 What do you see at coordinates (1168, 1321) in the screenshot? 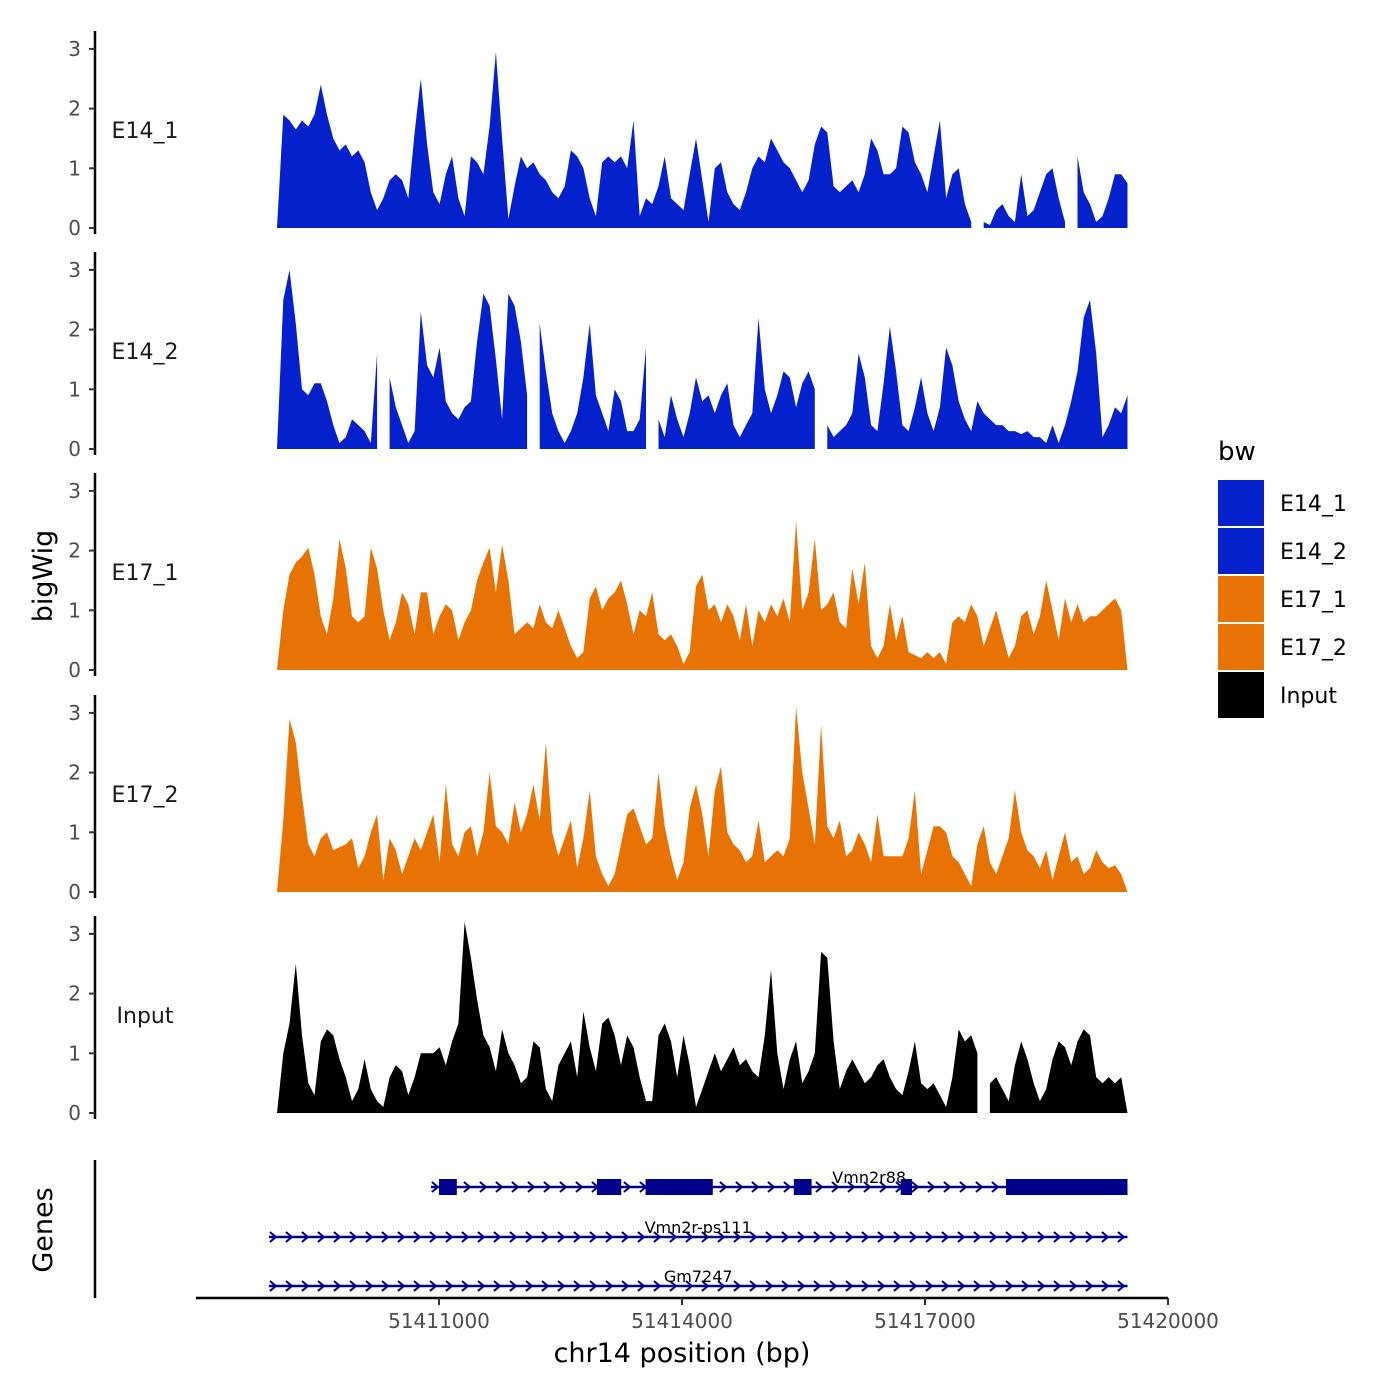
I see `x-tick-label: 51420000` at bounding box center [1168, 1321].